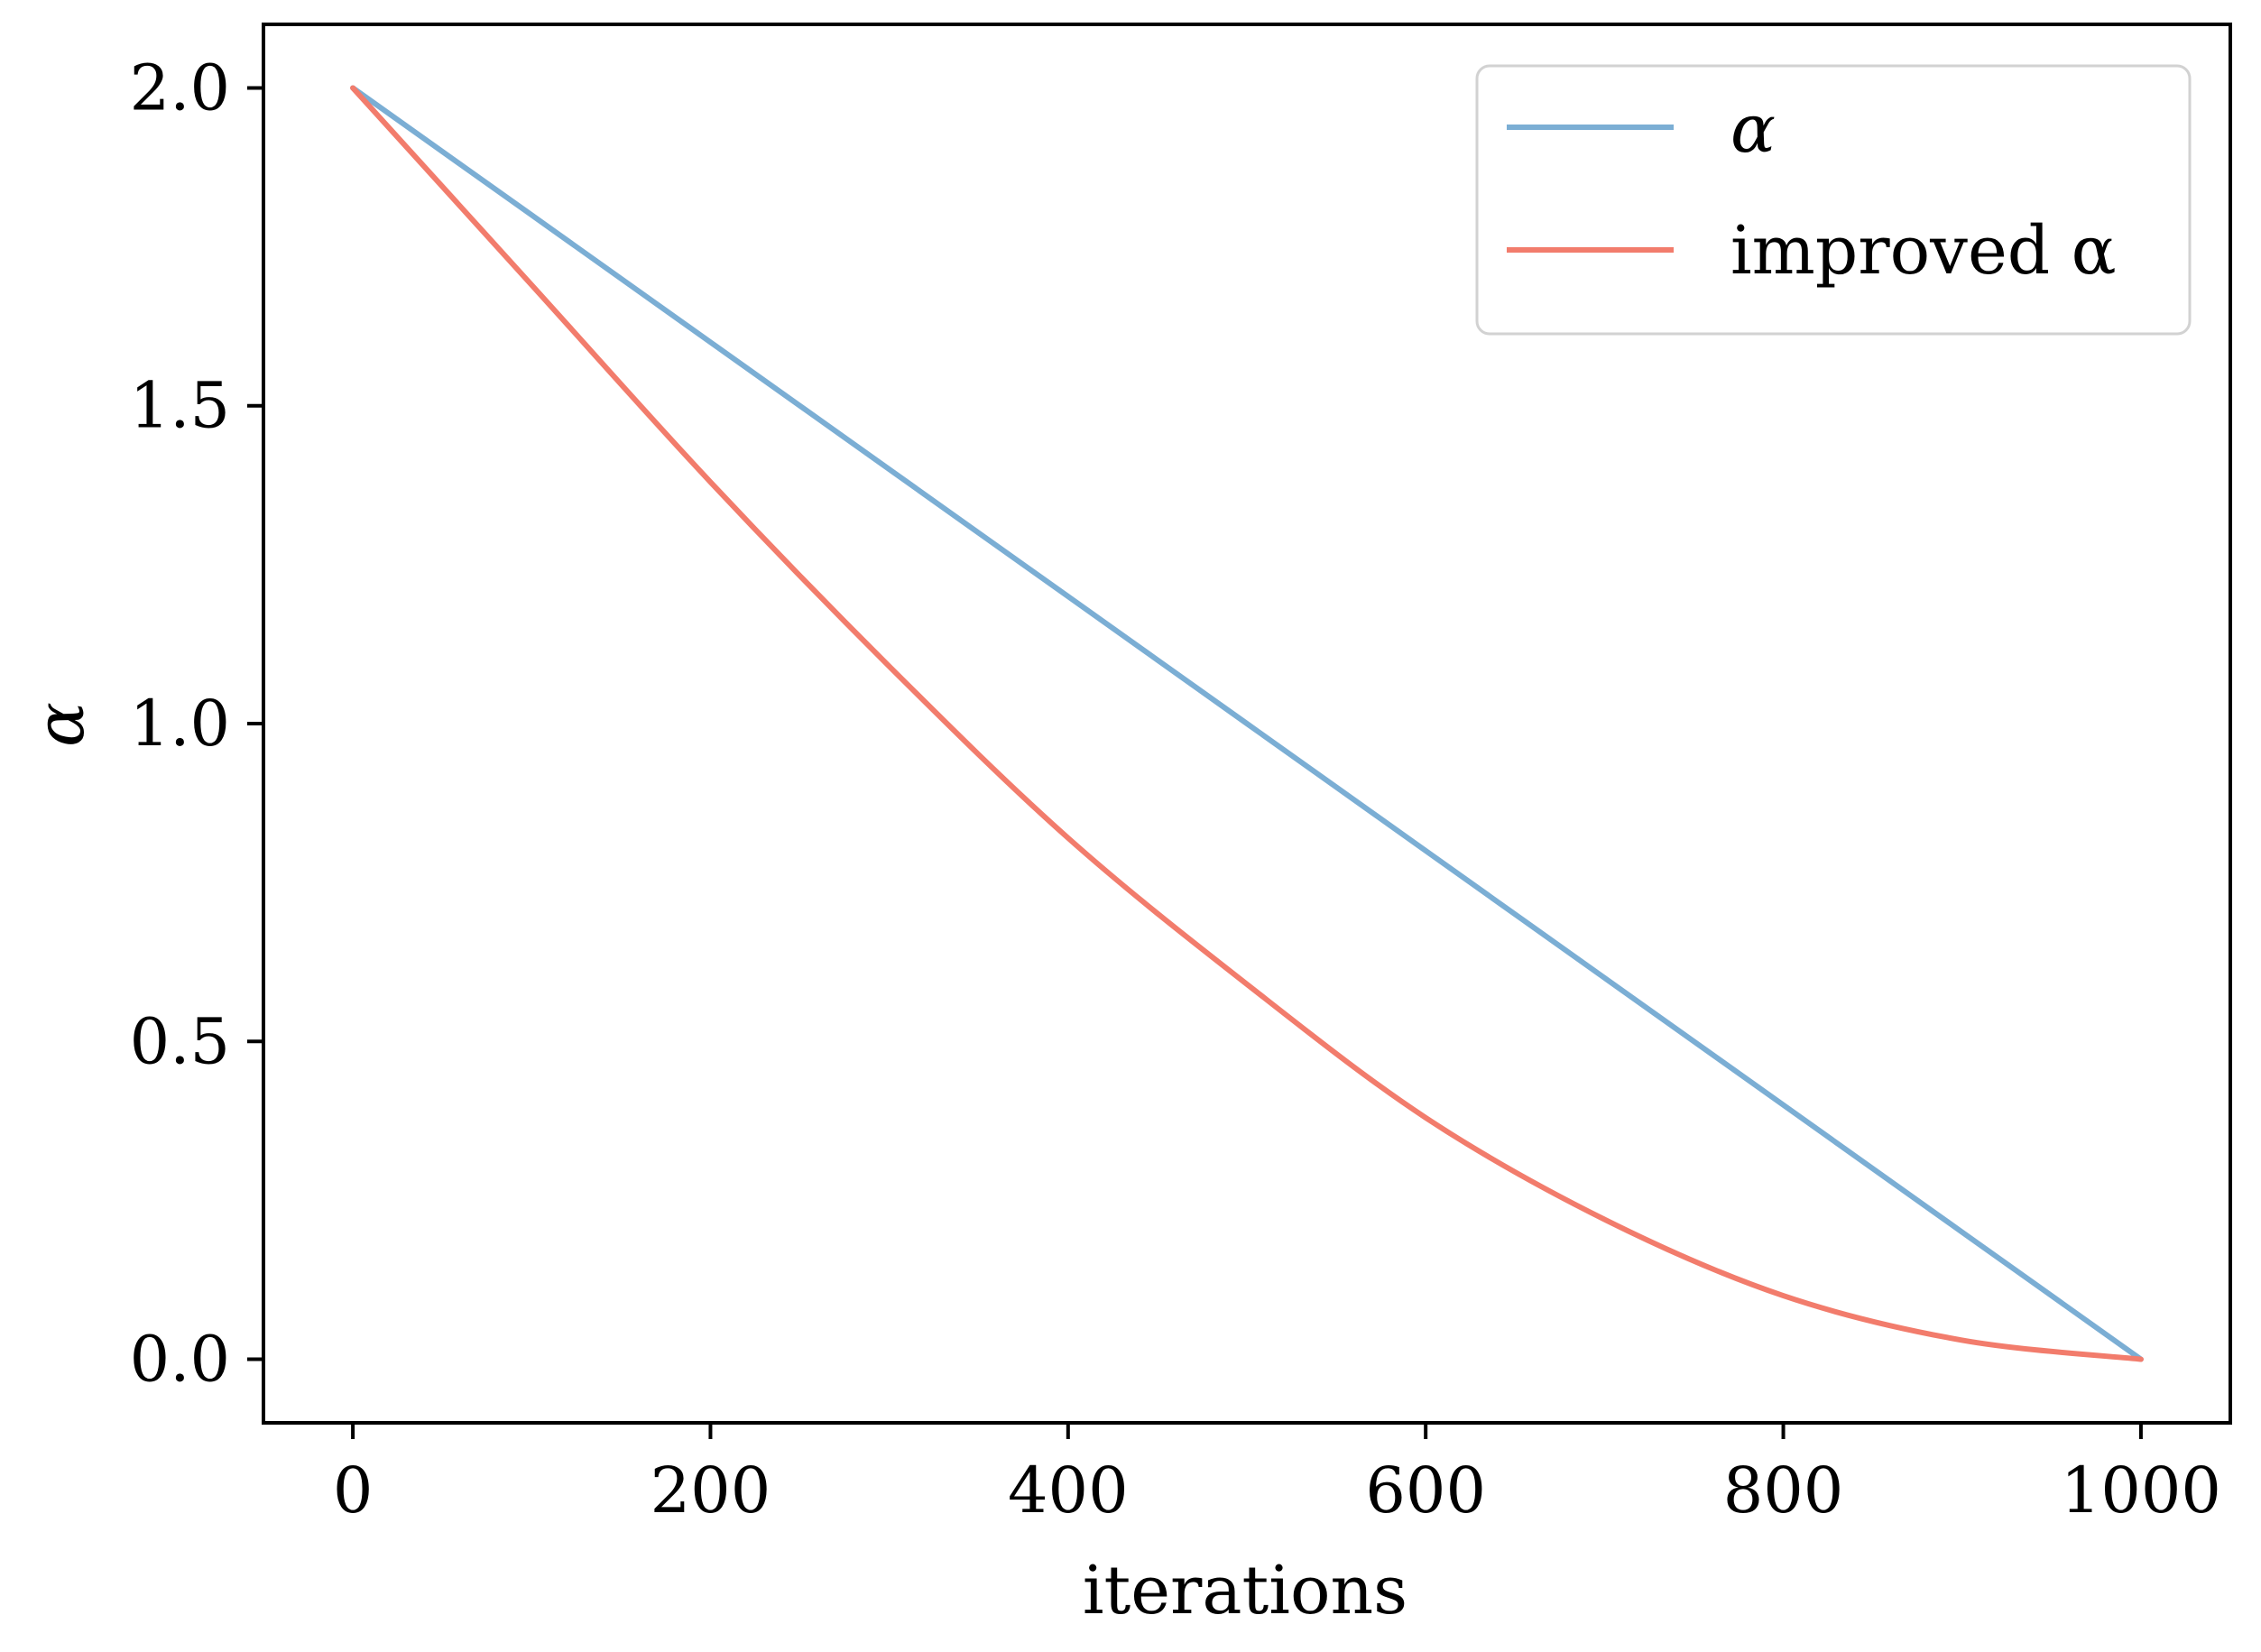 This screenshot has height=1652, width=2261. I want to click on x-tick-label-2: 400, so click(1068, 1490).